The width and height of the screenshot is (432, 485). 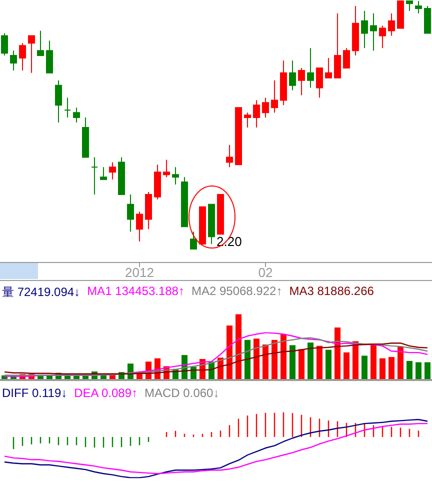 I want to click on text: DIFF 0.119↓, so click(x=35, y=393).